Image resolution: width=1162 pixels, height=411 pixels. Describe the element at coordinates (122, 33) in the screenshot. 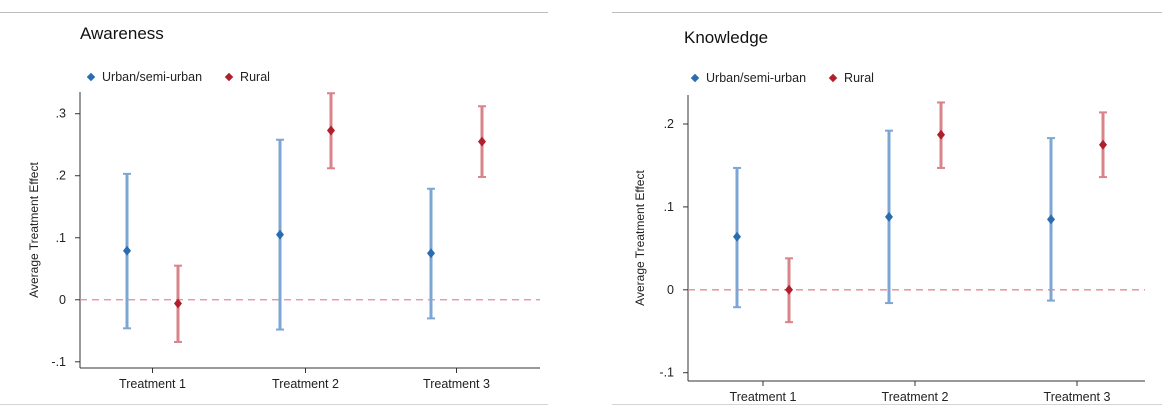

I see `chart-title: Awareness` at that location.